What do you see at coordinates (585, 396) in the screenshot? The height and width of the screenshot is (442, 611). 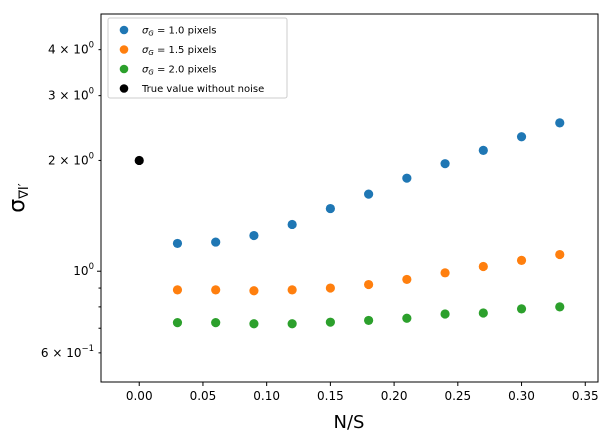 I see `x-tick-label: 0.35` at bounding box center [585, 396].